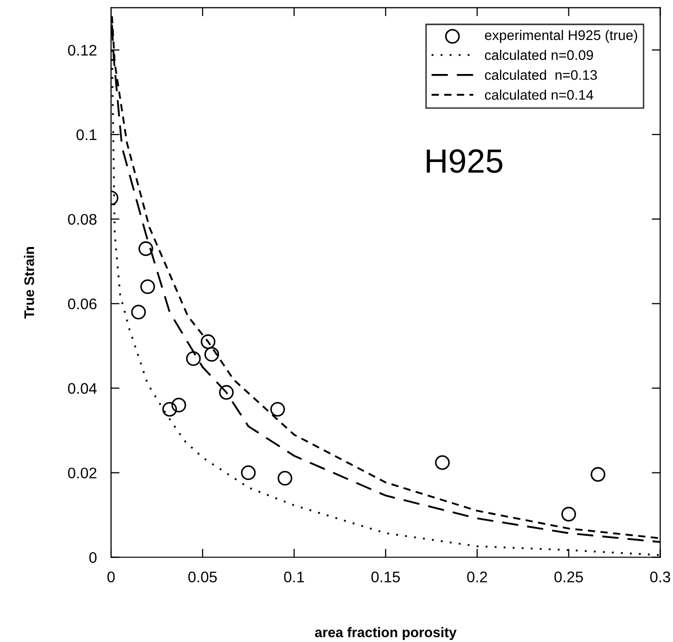 This screenshot has width=673, height=642. Describe the element at coordinates (660, 577) in the screenshot. I see `x-tick-label: 0.3` at that location.